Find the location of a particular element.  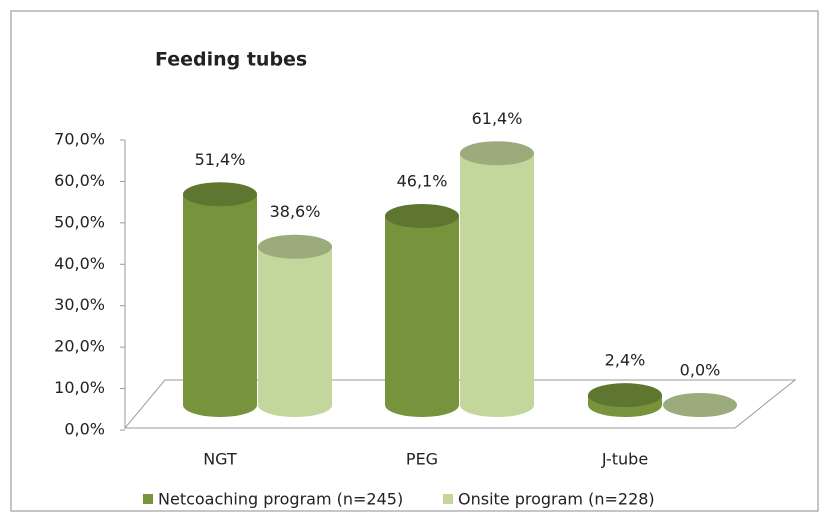

chart-title: Feeding tubes is located at coordinates (231, 60).